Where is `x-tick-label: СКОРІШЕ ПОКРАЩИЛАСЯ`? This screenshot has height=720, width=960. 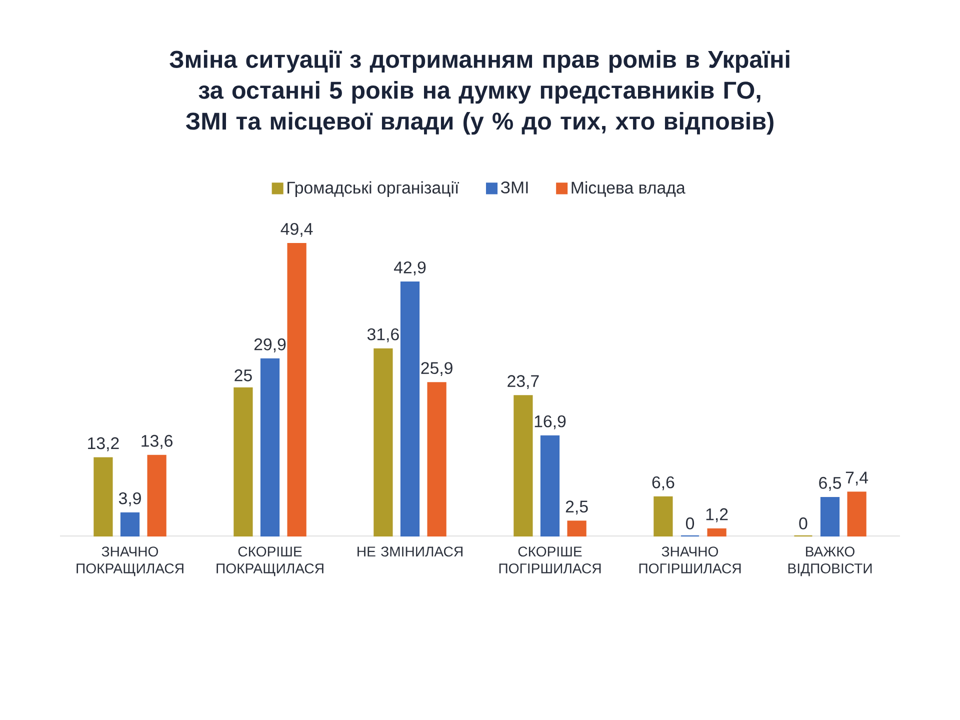 x-tick-label: СКОРІШЕ ПОКРАЩИЛАСЯ is located at coordinates (270, 561).